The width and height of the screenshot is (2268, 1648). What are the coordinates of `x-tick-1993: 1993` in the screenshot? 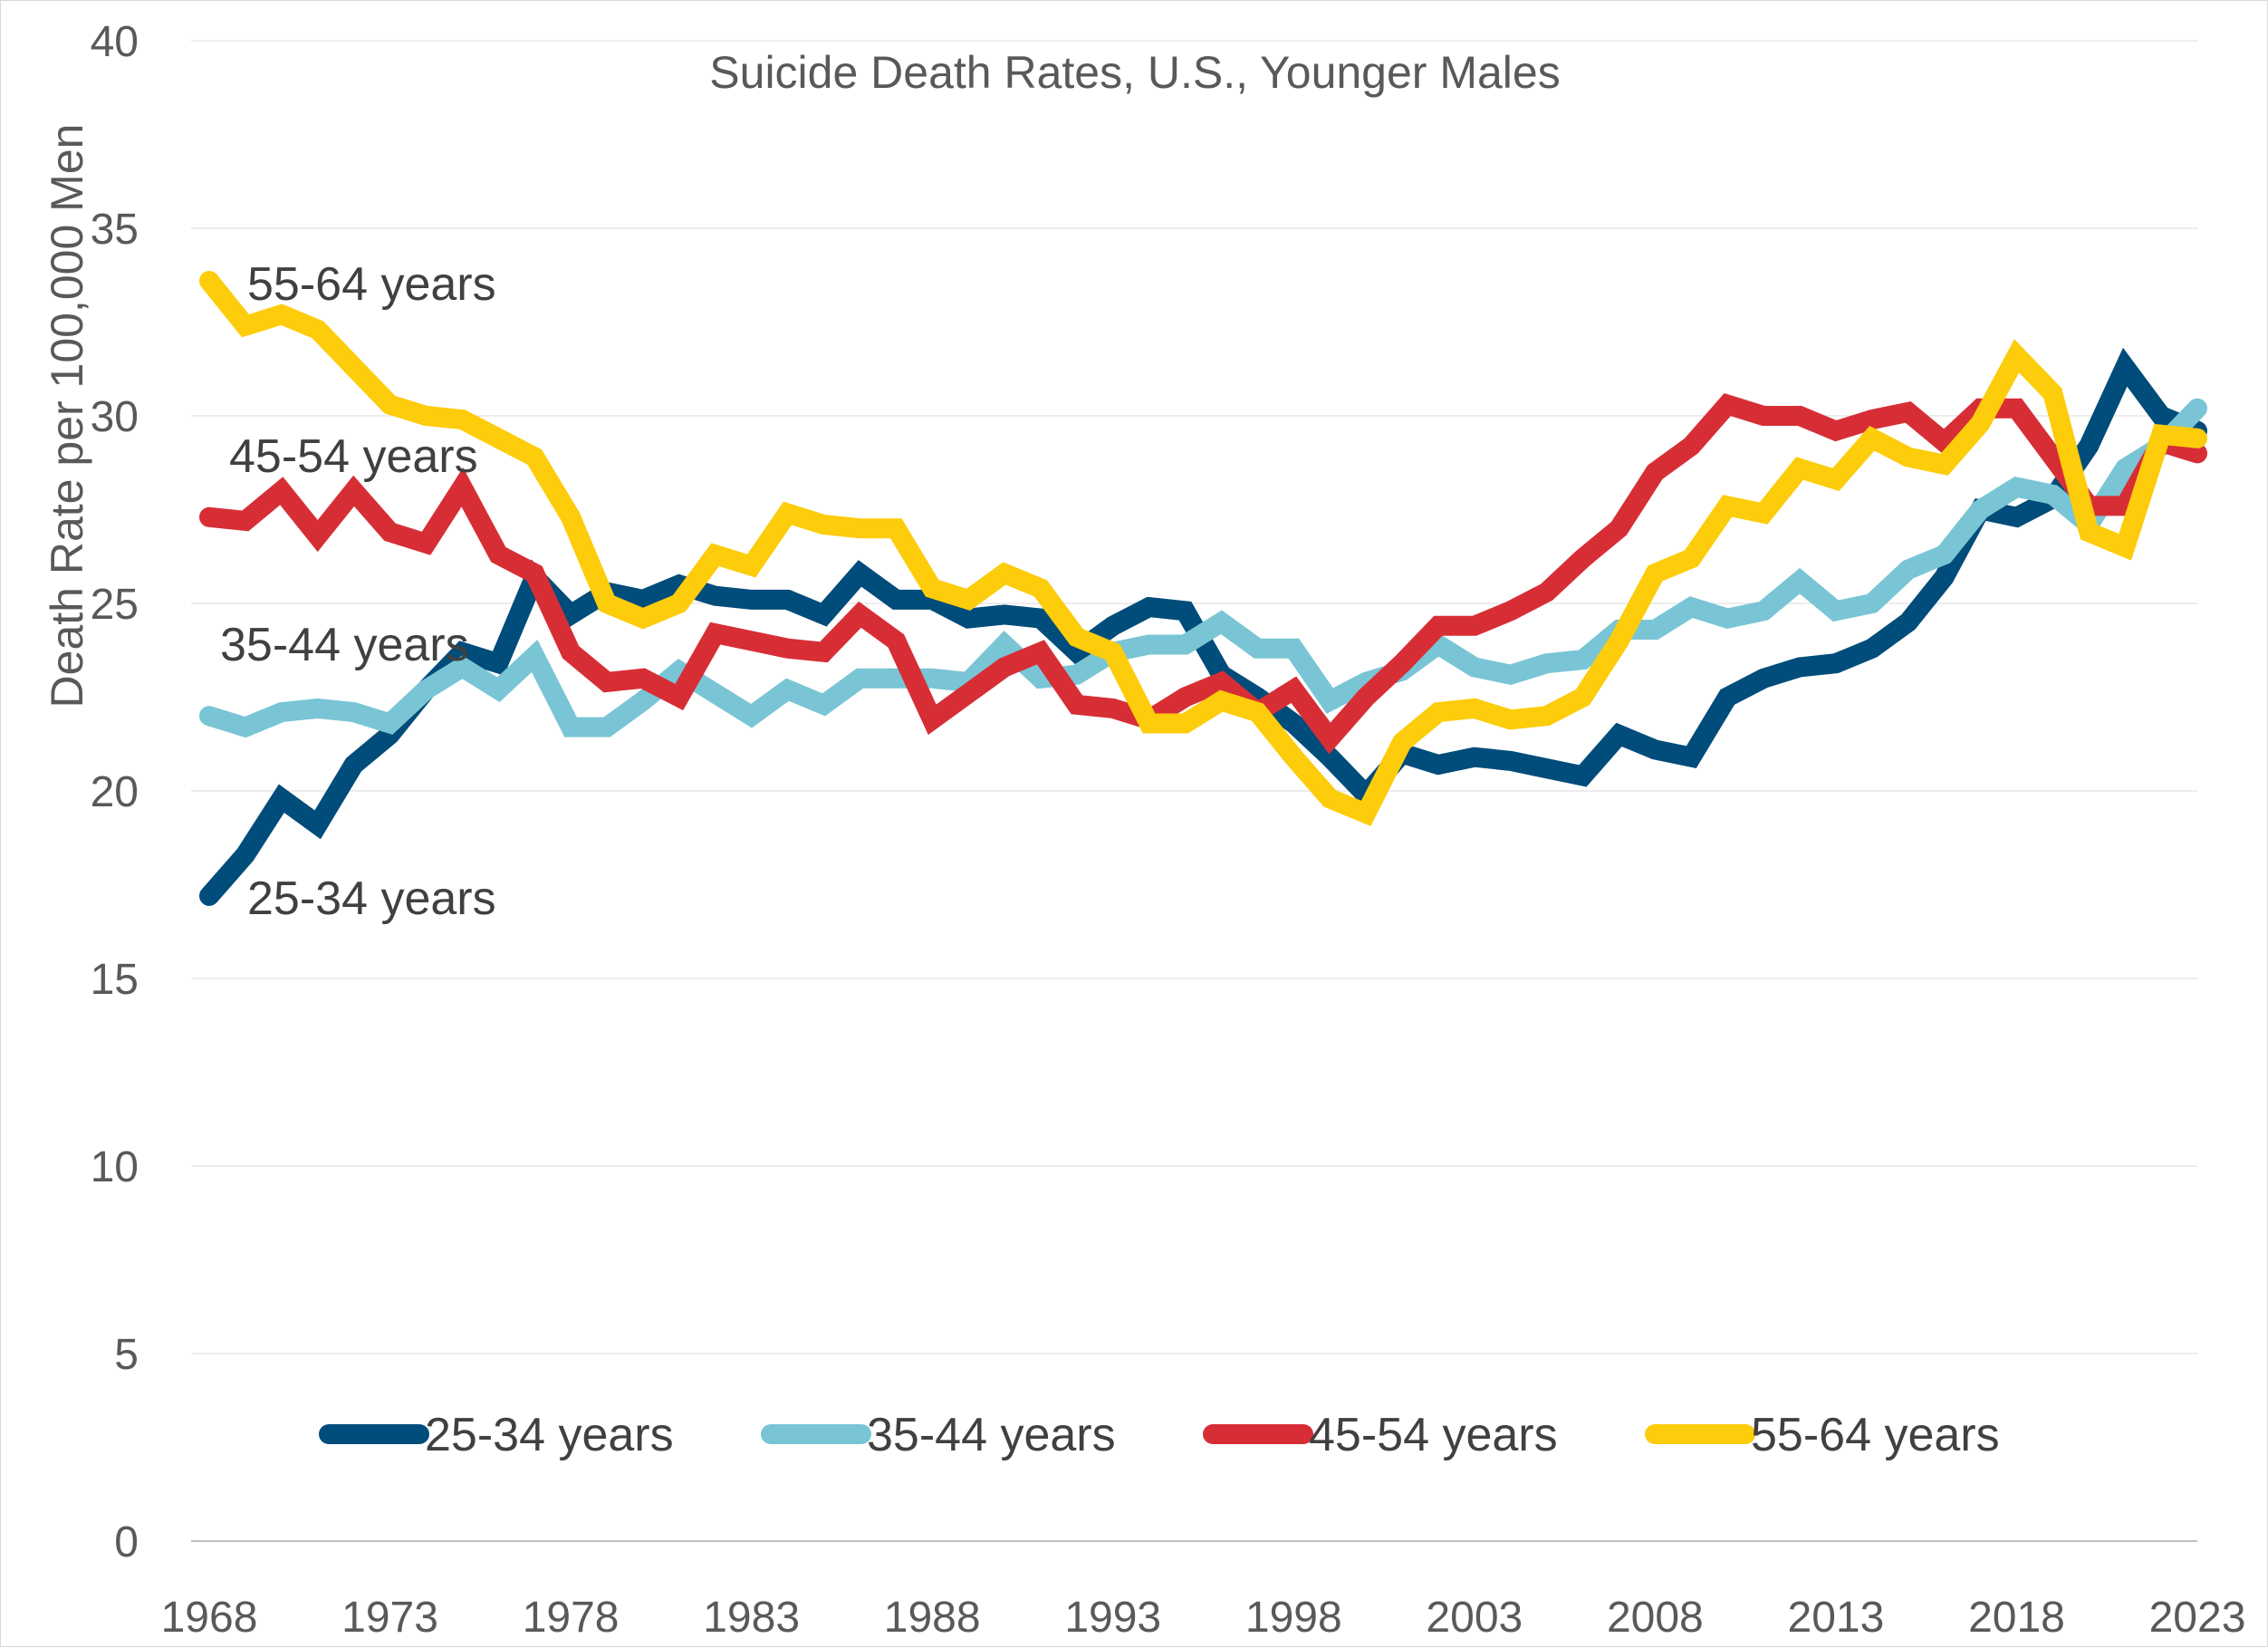 It's located at (1112, 1618).